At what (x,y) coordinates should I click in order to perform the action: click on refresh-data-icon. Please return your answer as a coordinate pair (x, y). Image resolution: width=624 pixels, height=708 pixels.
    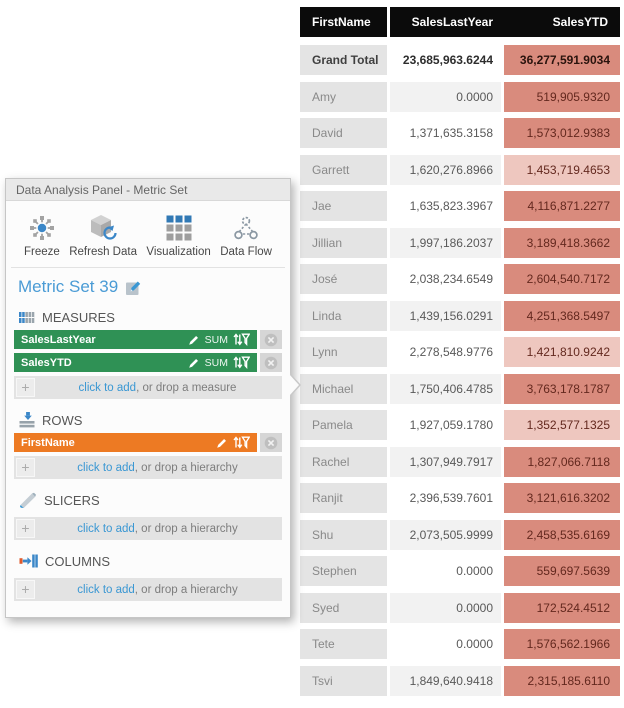
    Looking at the image, I should click on (103, 227).